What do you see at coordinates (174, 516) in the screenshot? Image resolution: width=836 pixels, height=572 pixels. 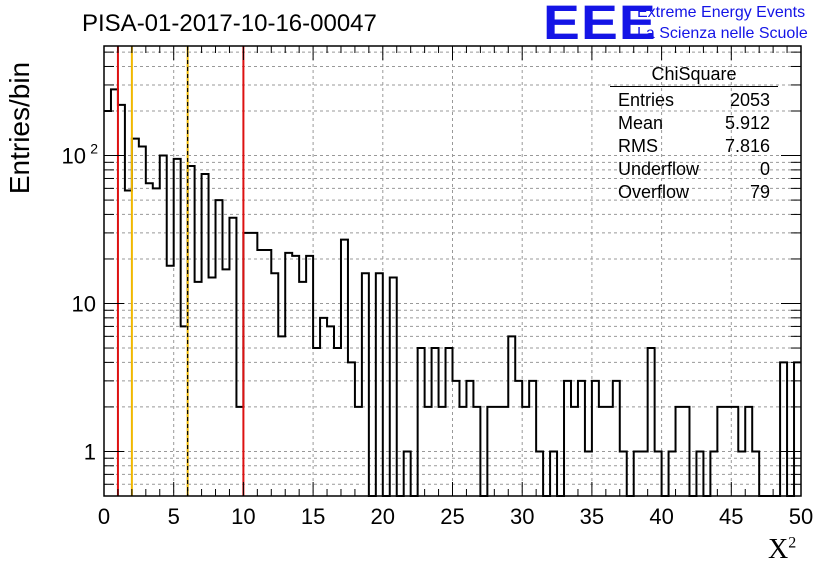 I see `x-tick-label: 5` at bounding box center [174, 516].